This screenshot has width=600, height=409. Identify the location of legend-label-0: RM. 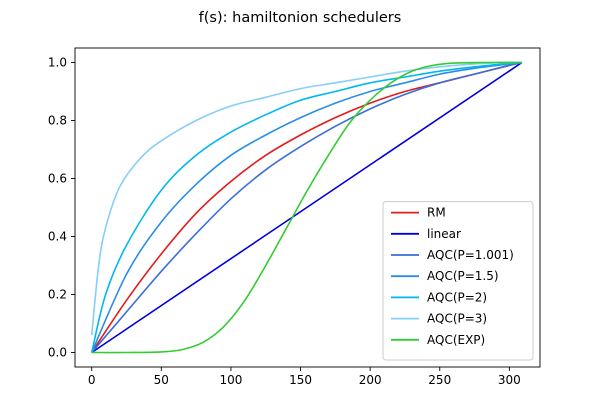
(436, 213).